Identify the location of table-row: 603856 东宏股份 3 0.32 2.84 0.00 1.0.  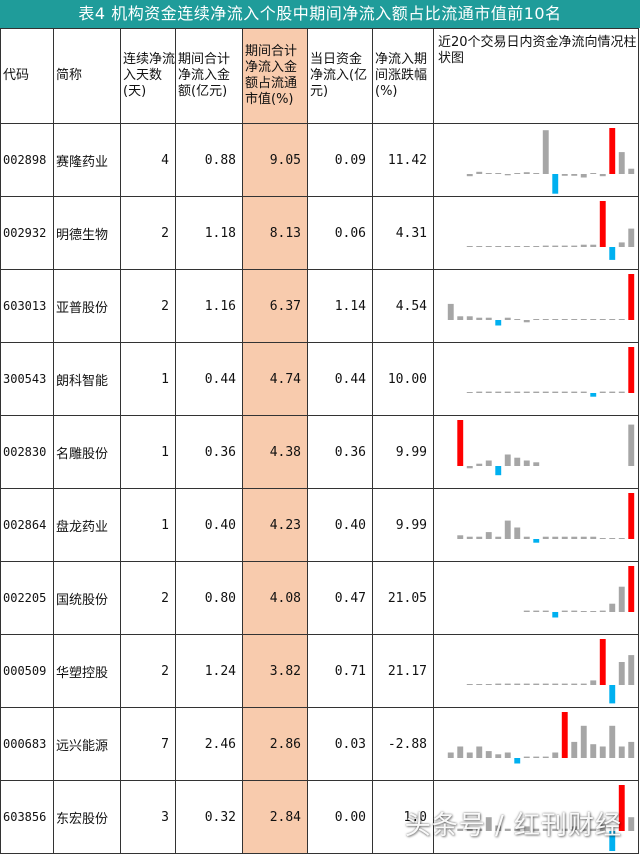
(319, 817).